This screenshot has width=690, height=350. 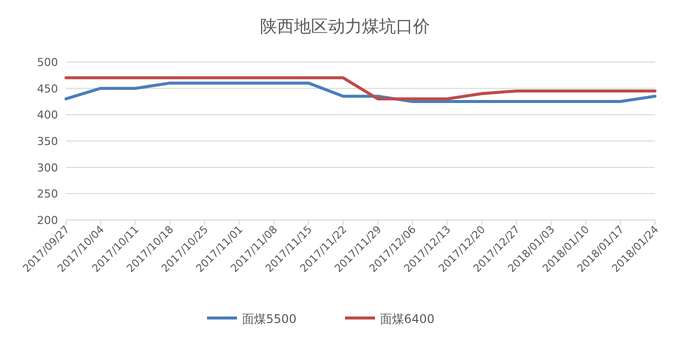 I want to click on title: 陕西地区动力煤坑口价, so click(x=345, y=27).